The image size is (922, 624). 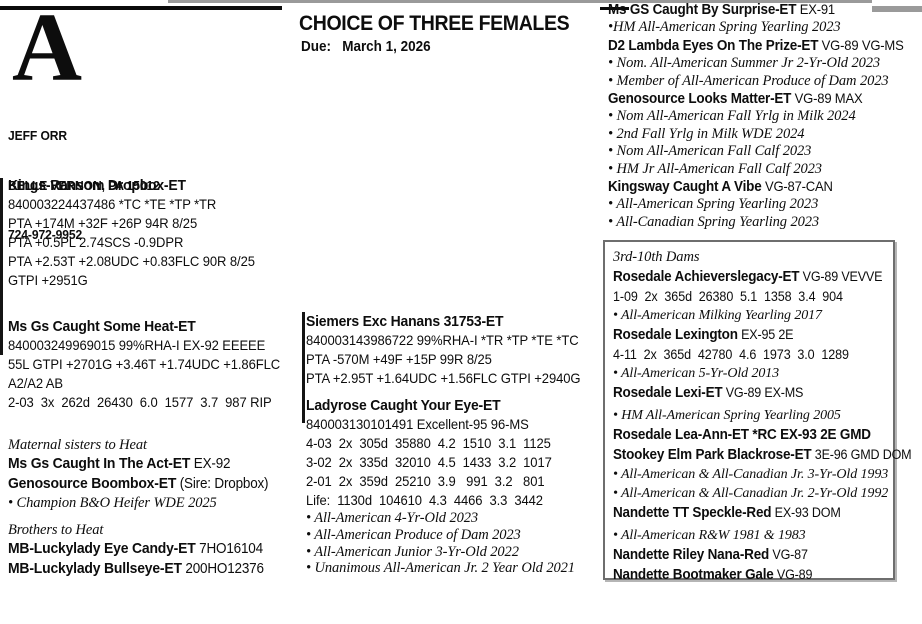 What do you see at coordinates (429, 462) in the screenshot?
I see `lactation-record: 3-02 2x 335d 32010 4.5 1433 3.2 1017` at bounding box center [429, 462].